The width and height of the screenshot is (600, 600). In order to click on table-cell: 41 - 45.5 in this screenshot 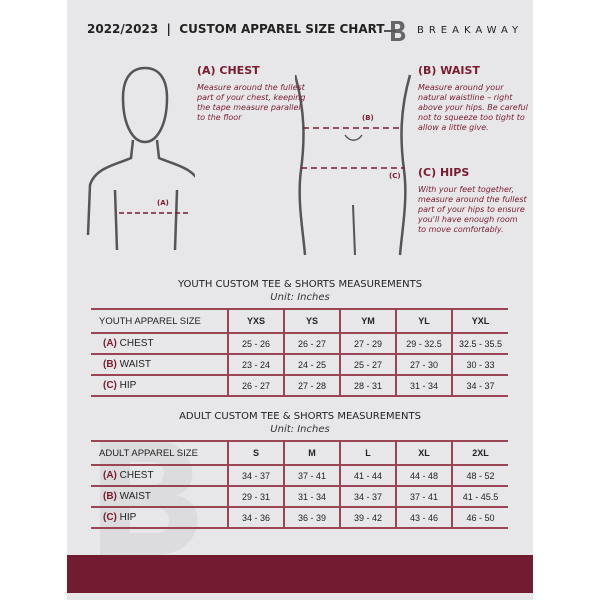, I will do `click(479, 496)`.